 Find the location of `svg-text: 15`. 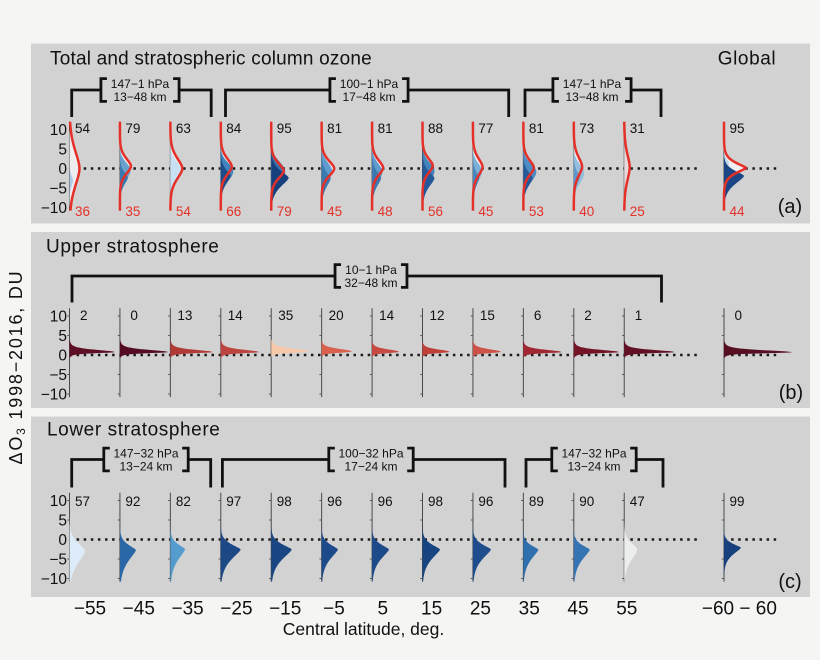

svg-text: 15 is located at coordinates (487, 315).